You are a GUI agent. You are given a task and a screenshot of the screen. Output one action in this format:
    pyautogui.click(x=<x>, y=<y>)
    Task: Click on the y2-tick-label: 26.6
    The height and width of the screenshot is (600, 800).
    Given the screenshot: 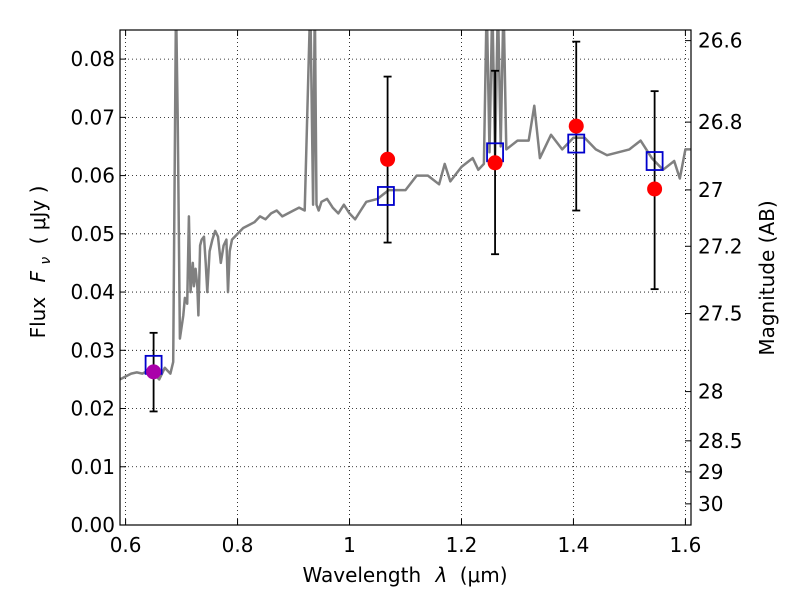 What is the action you would take?
    pyautogui.click(x=720, y=41)
    